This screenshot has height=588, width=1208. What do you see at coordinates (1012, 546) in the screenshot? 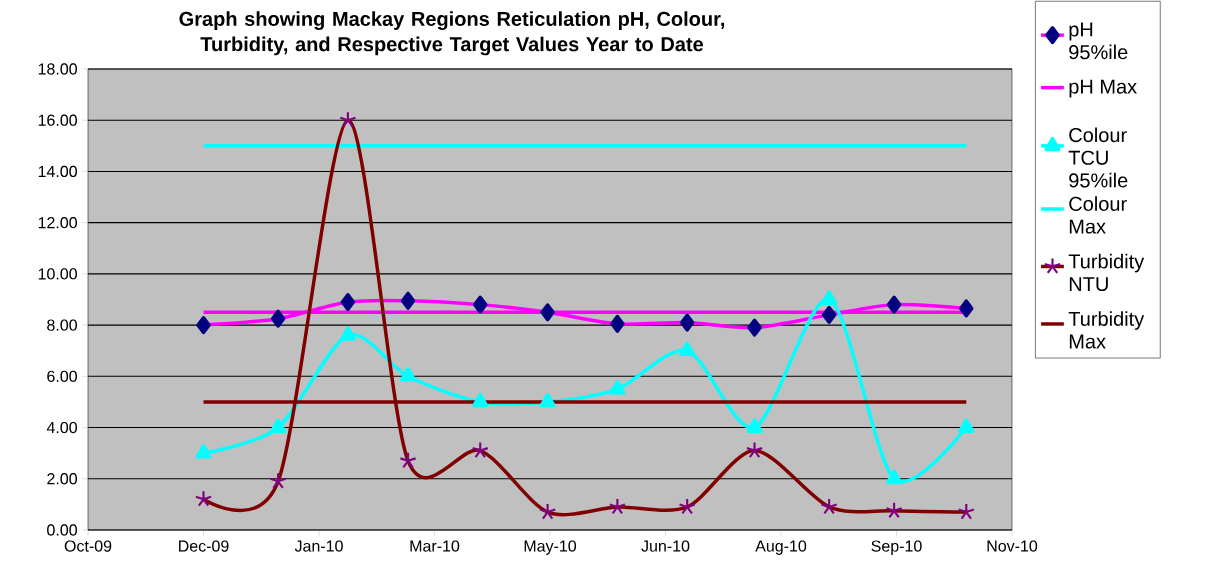
I see `x-tick-label: Nov-10` at bounding box center [1012, 546].